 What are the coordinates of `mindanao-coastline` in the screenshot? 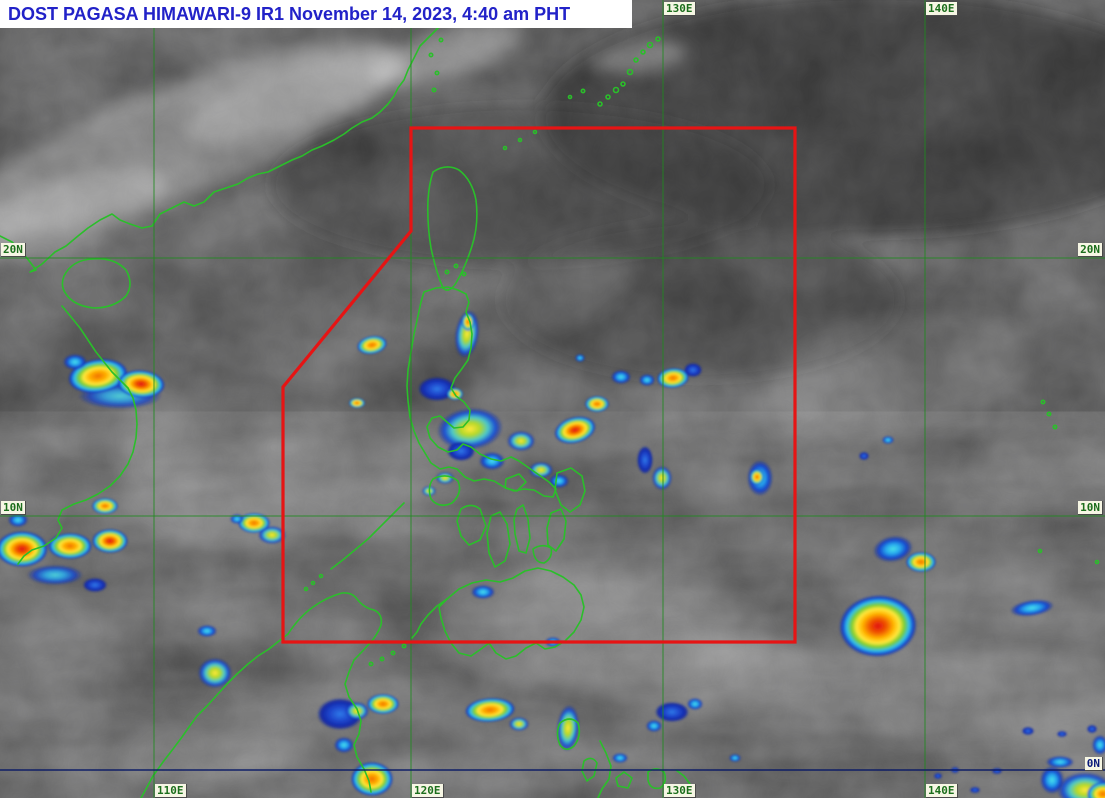 It's located at (511, 613).